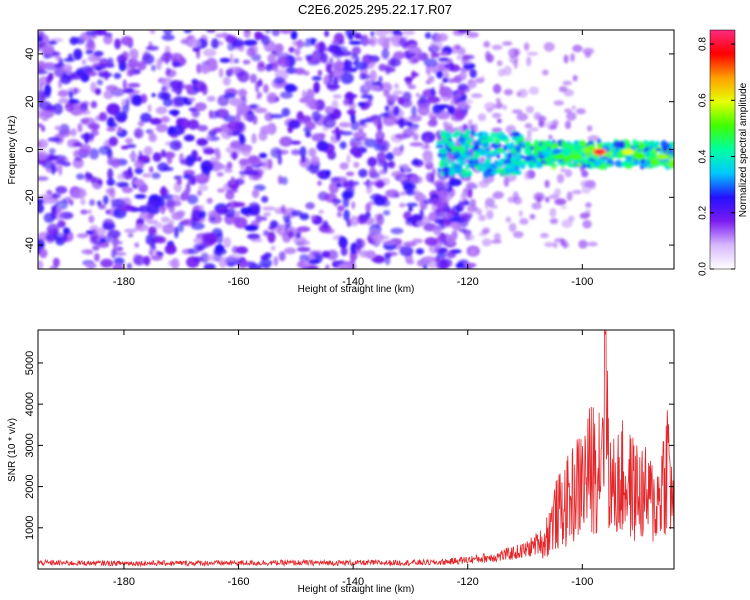  I want to click on x-tick-label: -160, so click(239, 282).